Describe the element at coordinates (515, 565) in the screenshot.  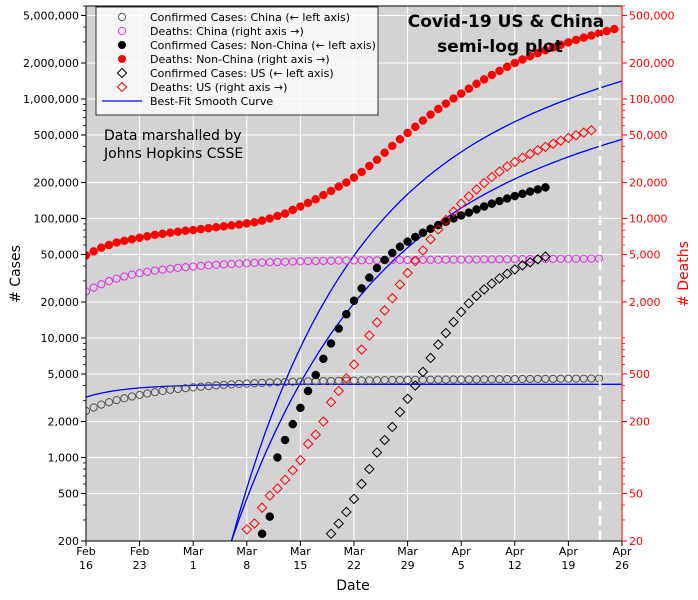
I see `x-tick-label-day: 12` at that location.